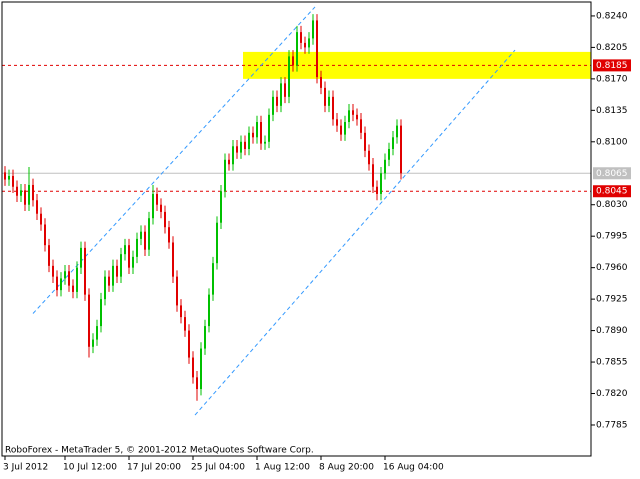 The width and height of the screenshot is (640, 479). Describe the element at coordinates (612, 205) in the screenshot. I see `y-tick-label: 0.8030` at that location.